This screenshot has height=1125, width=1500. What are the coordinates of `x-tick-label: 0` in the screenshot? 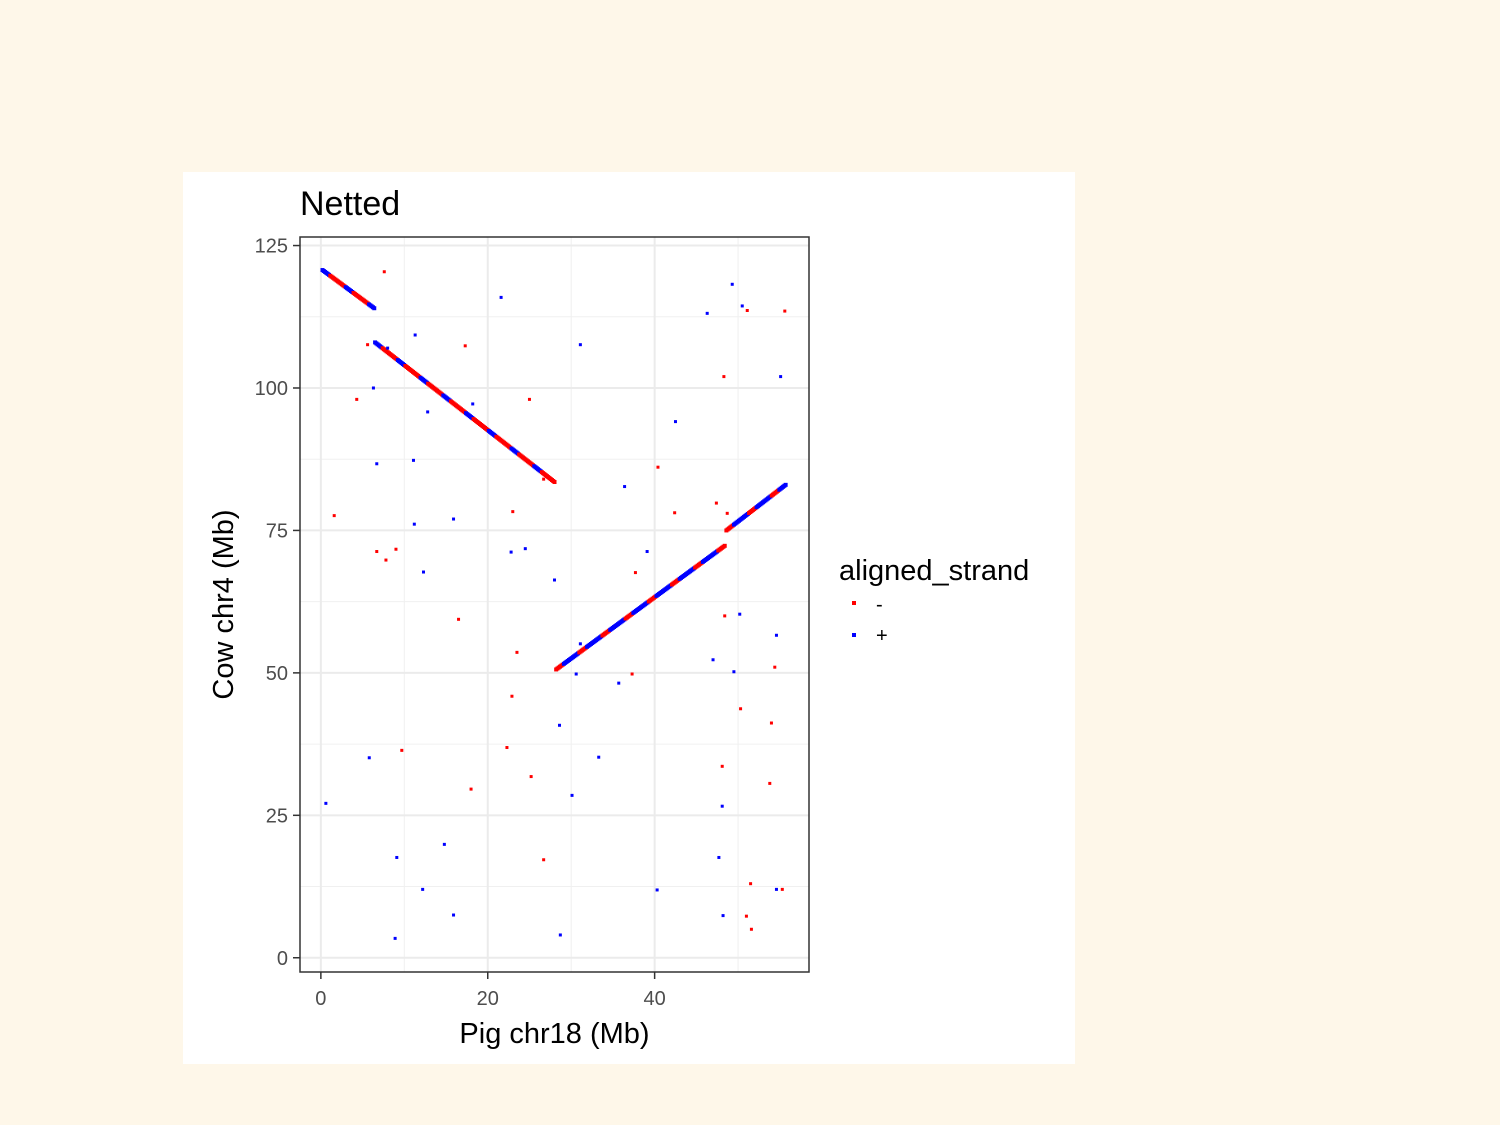 It's located at (320, 999).